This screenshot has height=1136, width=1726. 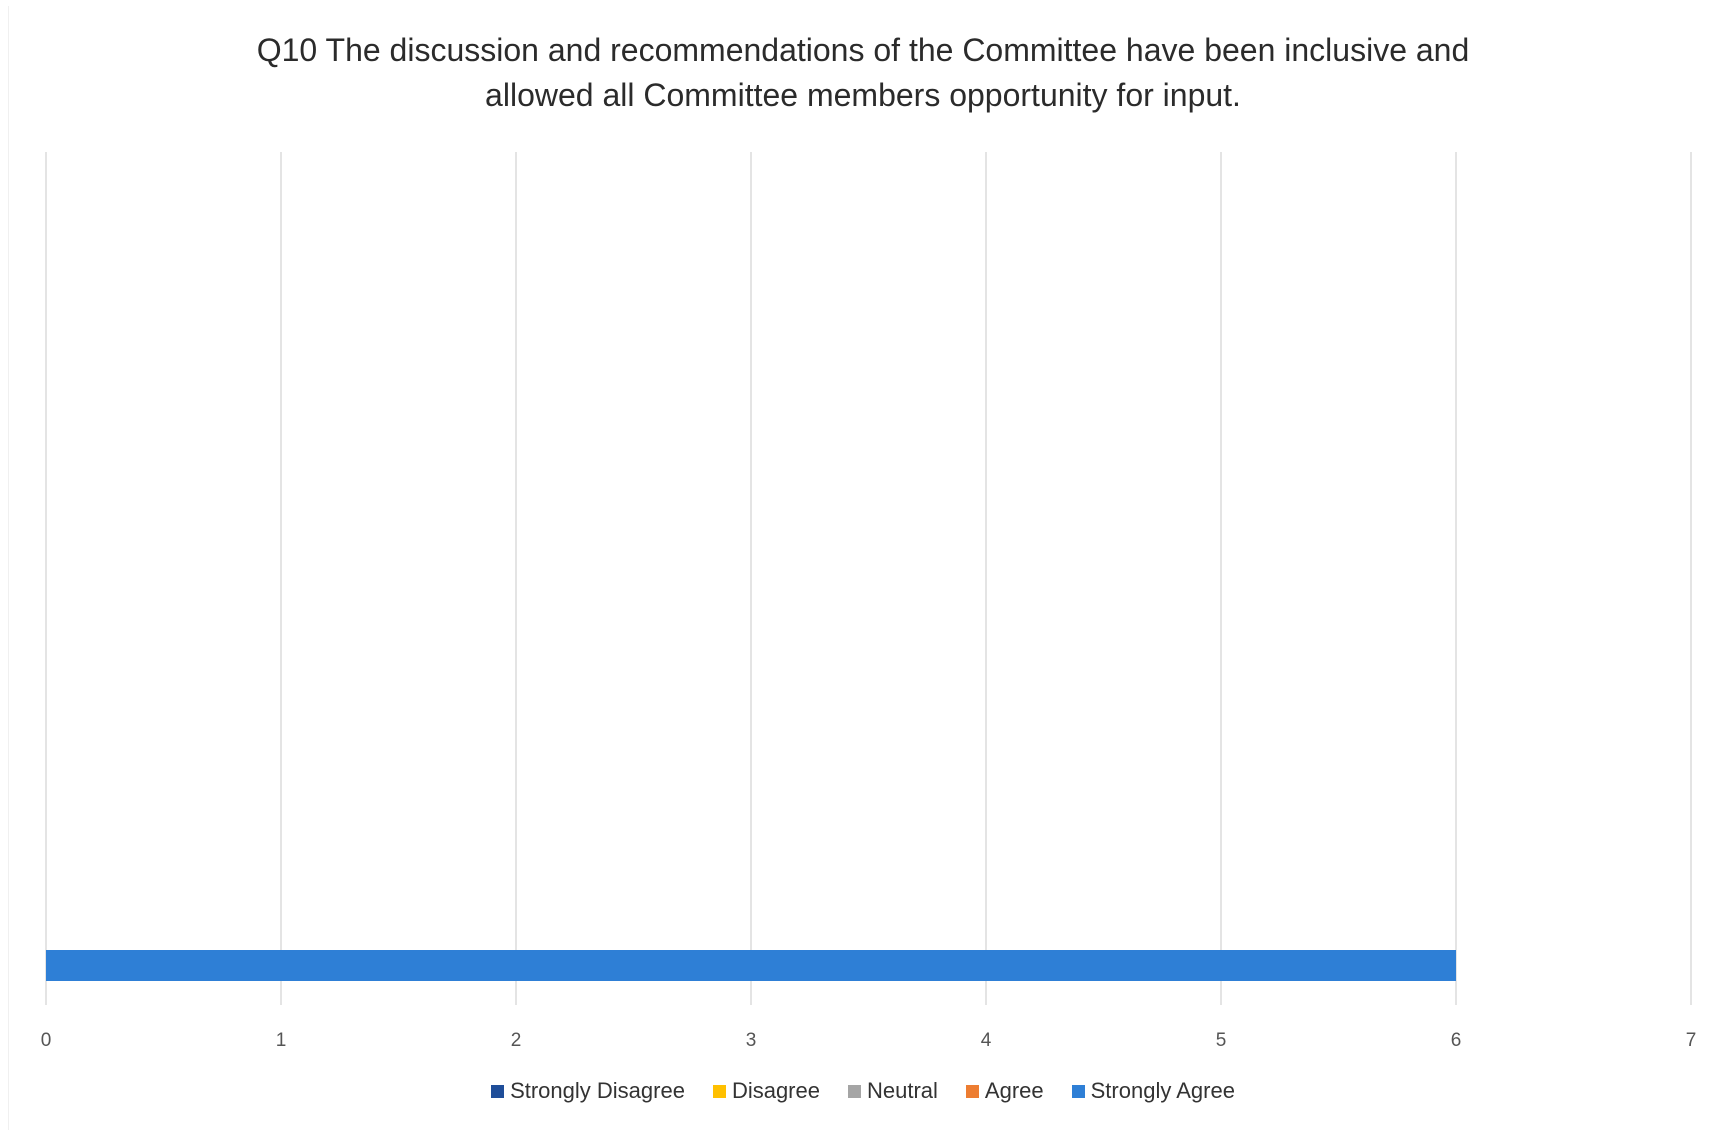 What do you see at coordinates (1014, 1090) in the screenshot?
I see `legend-label-agree: Agree` at bounding box center [1014, 1090].